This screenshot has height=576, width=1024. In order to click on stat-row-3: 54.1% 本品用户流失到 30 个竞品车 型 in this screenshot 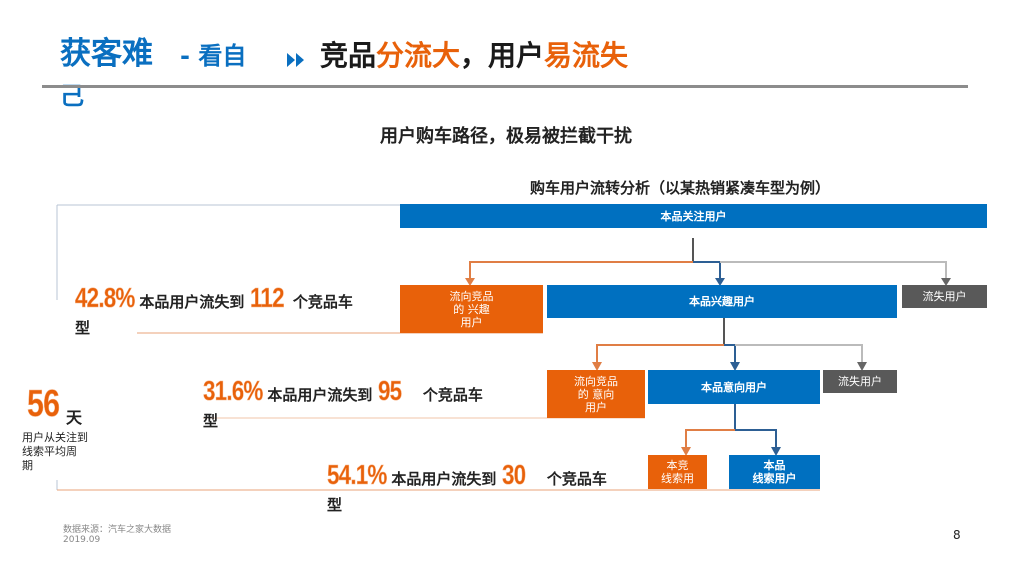, I will do `click(492, 488)`.